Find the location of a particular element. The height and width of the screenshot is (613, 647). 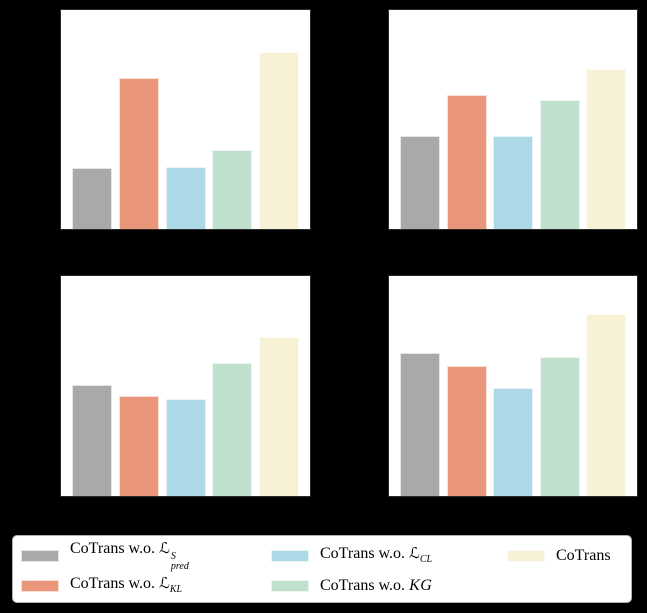

bar-chart-panel-top-right is located at coordinates (513, 119).